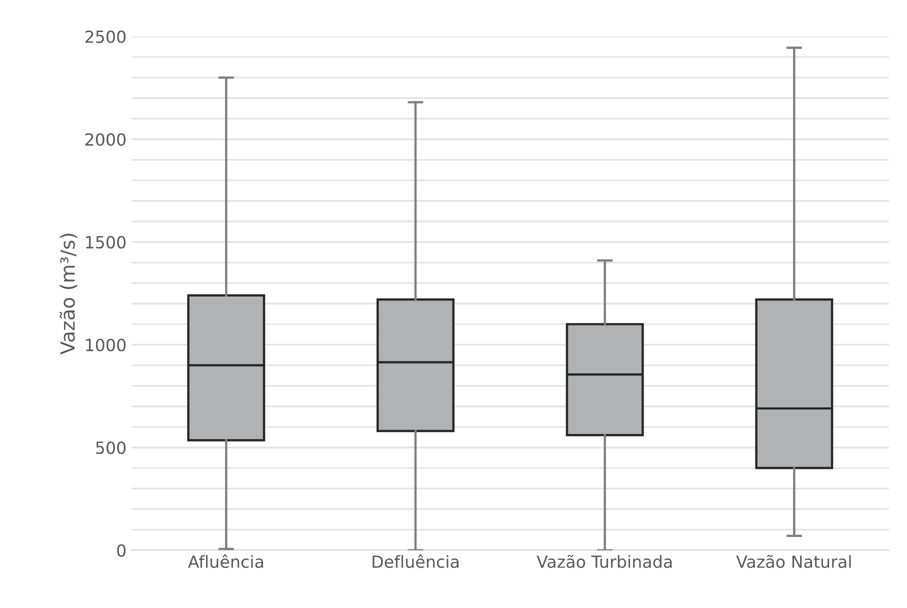 The width and height of the screenshot is (907, 608). I want to click on x-tick-label: Vazão Turbinada, so click(604, 561).